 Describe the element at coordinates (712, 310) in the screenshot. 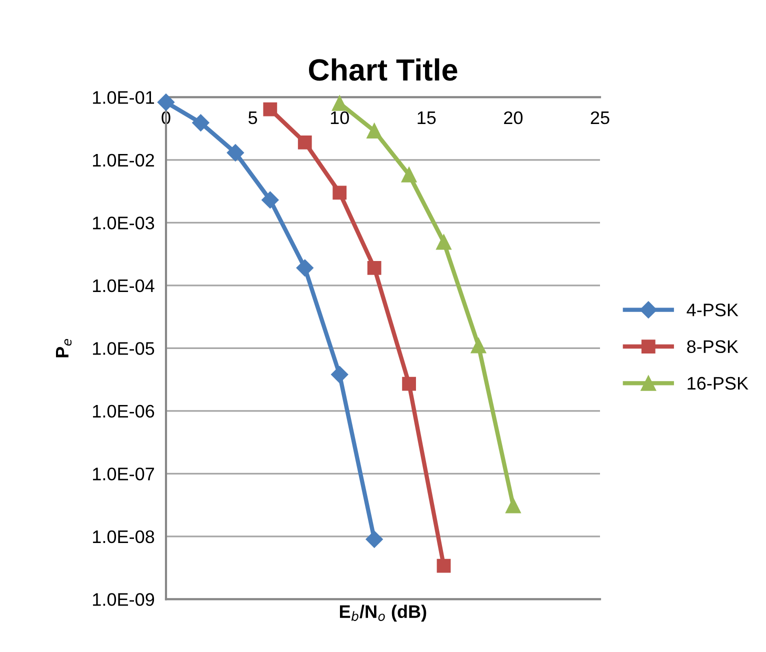

I see `legend-label: 4-PSK` at that location.